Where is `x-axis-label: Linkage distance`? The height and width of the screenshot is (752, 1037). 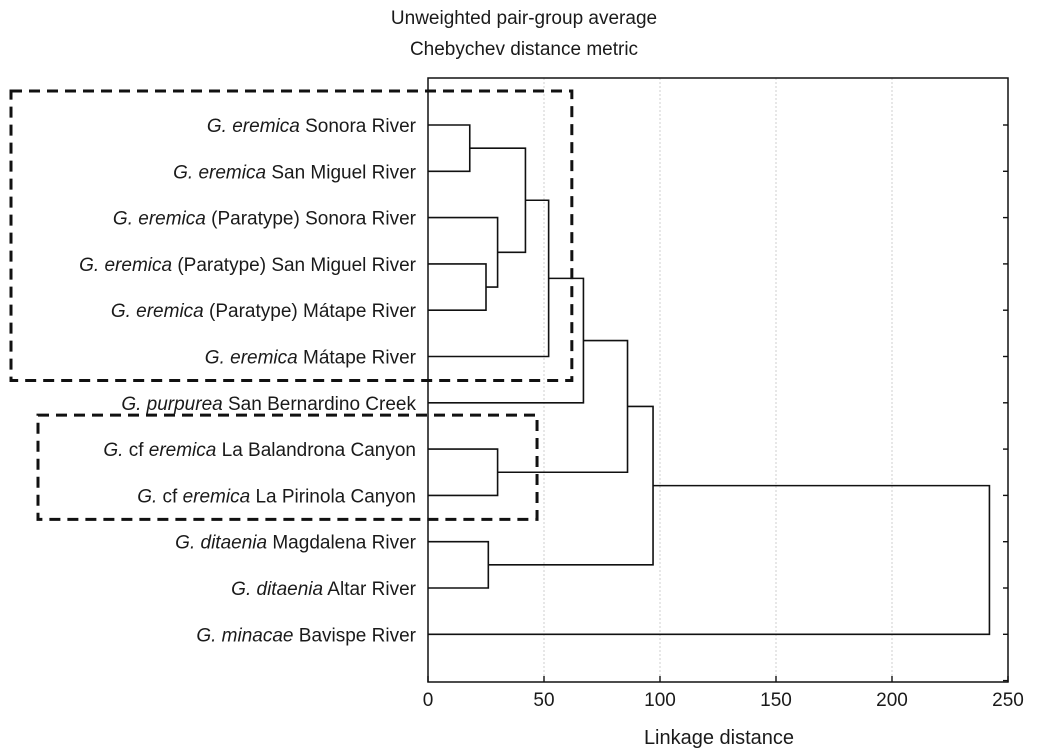 x-axis-label: Linkage distance is located at coordinates (719, 738).